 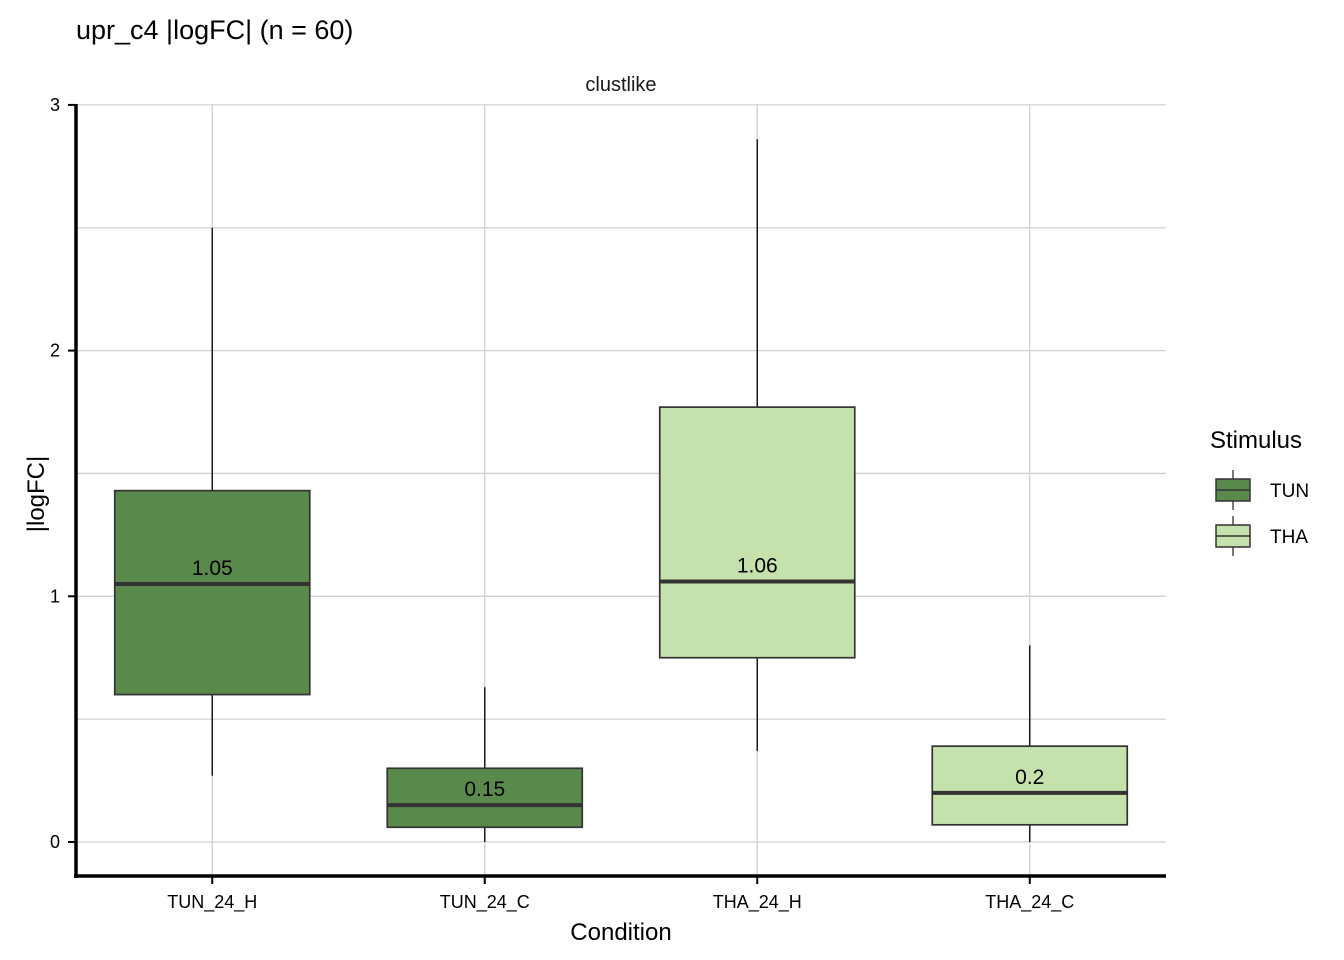 I want to click on box-tha-24-h: 1.06, so click(x=757, y=445).